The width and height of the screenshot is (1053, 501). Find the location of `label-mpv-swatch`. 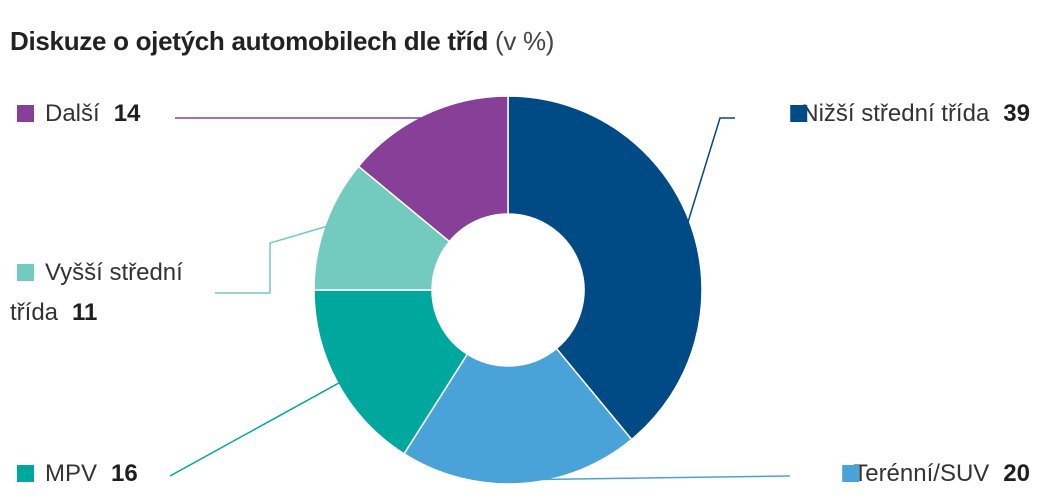

label-mpv-swatch is located at coordinates (25, 473).